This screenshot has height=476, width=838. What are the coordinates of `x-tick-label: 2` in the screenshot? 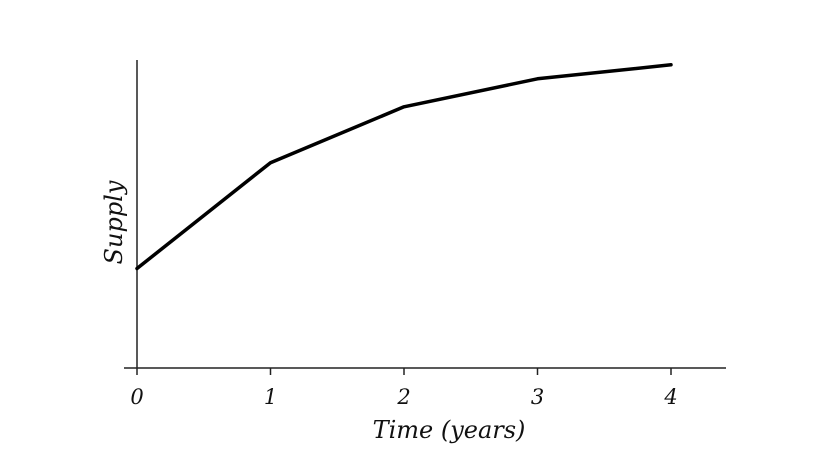 It's located at (403, 397).